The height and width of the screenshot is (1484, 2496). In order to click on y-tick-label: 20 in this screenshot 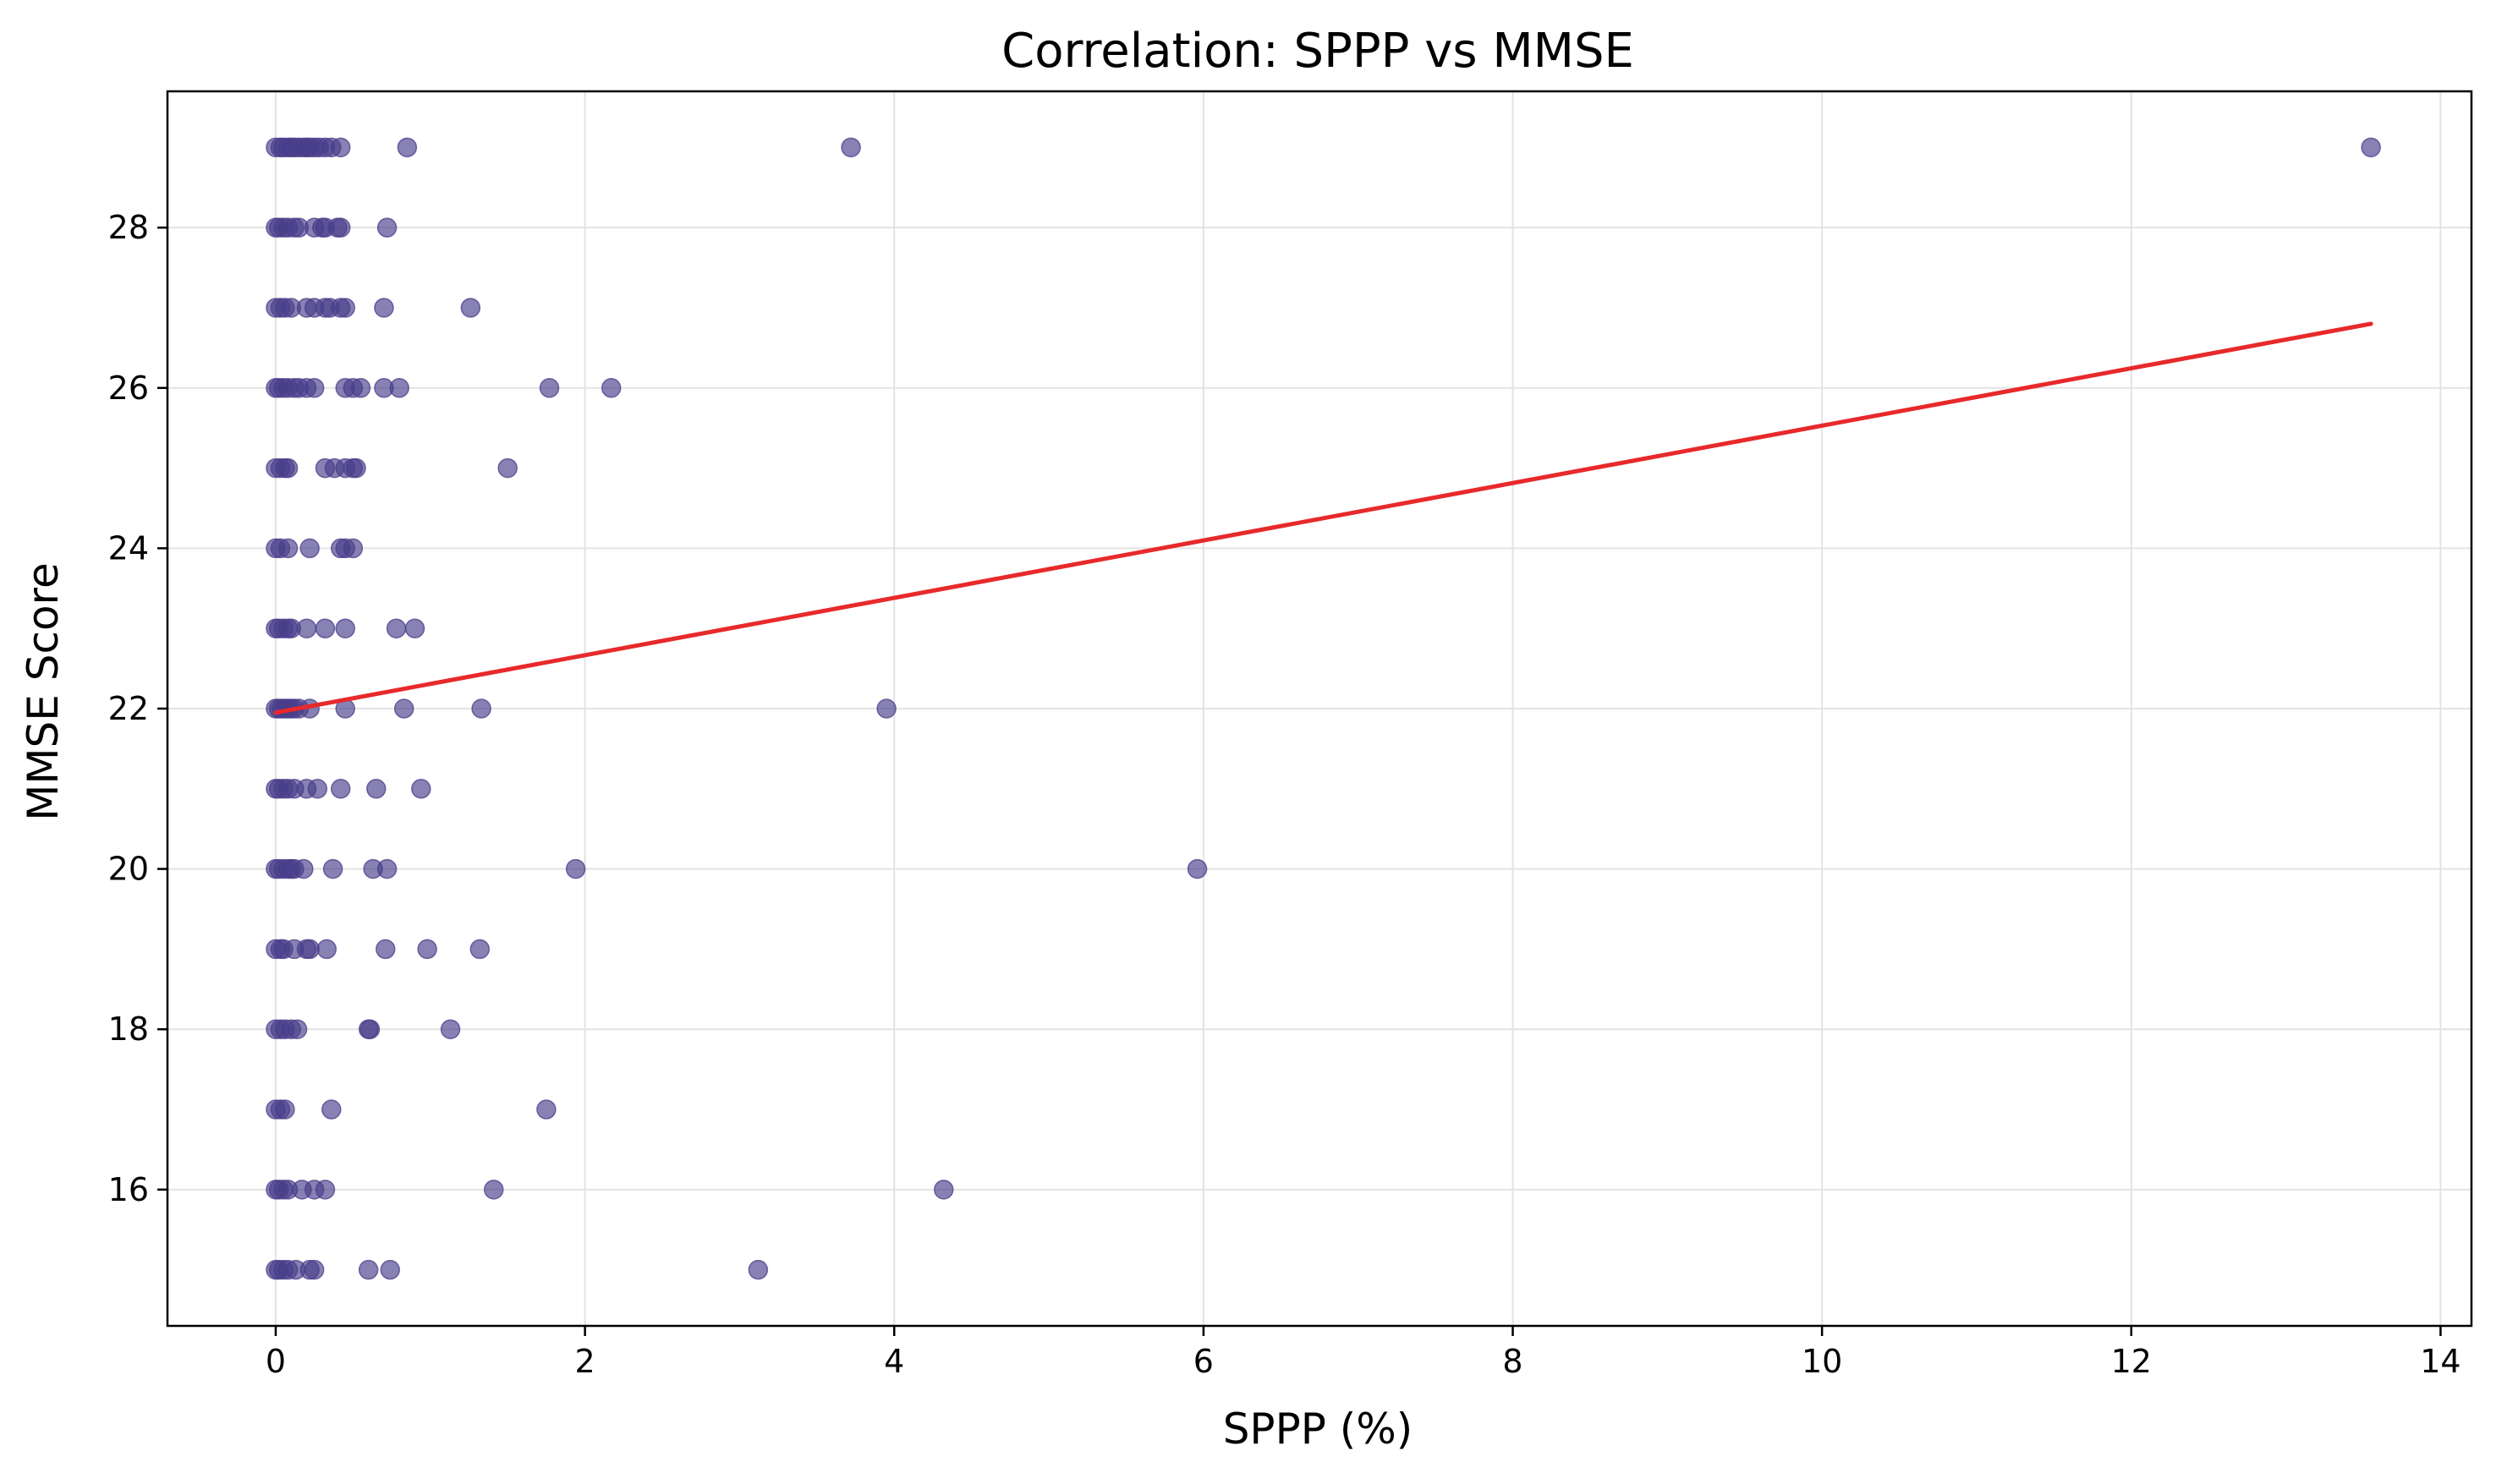, I will do `click(129, 869)`.